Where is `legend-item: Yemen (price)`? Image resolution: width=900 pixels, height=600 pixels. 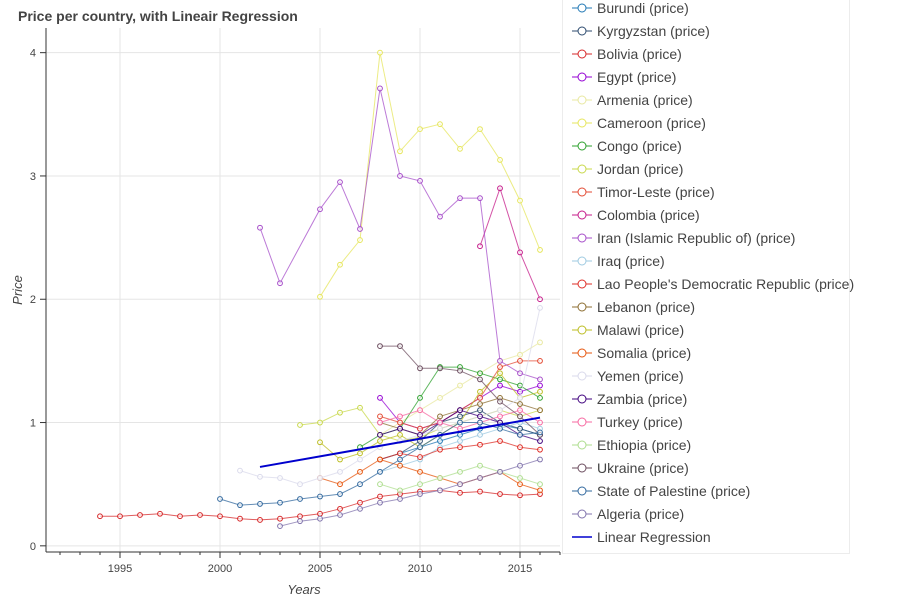 legend-item: Yemen (price) is located at coordinates (627, 375).